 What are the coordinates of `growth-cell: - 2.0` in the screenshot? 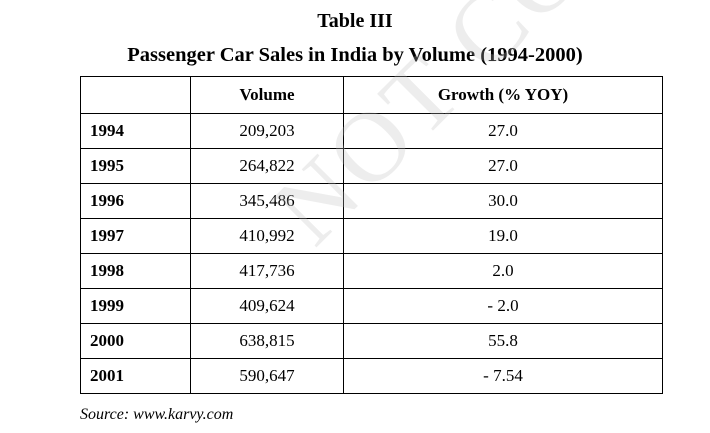 It's located at (503, 306).